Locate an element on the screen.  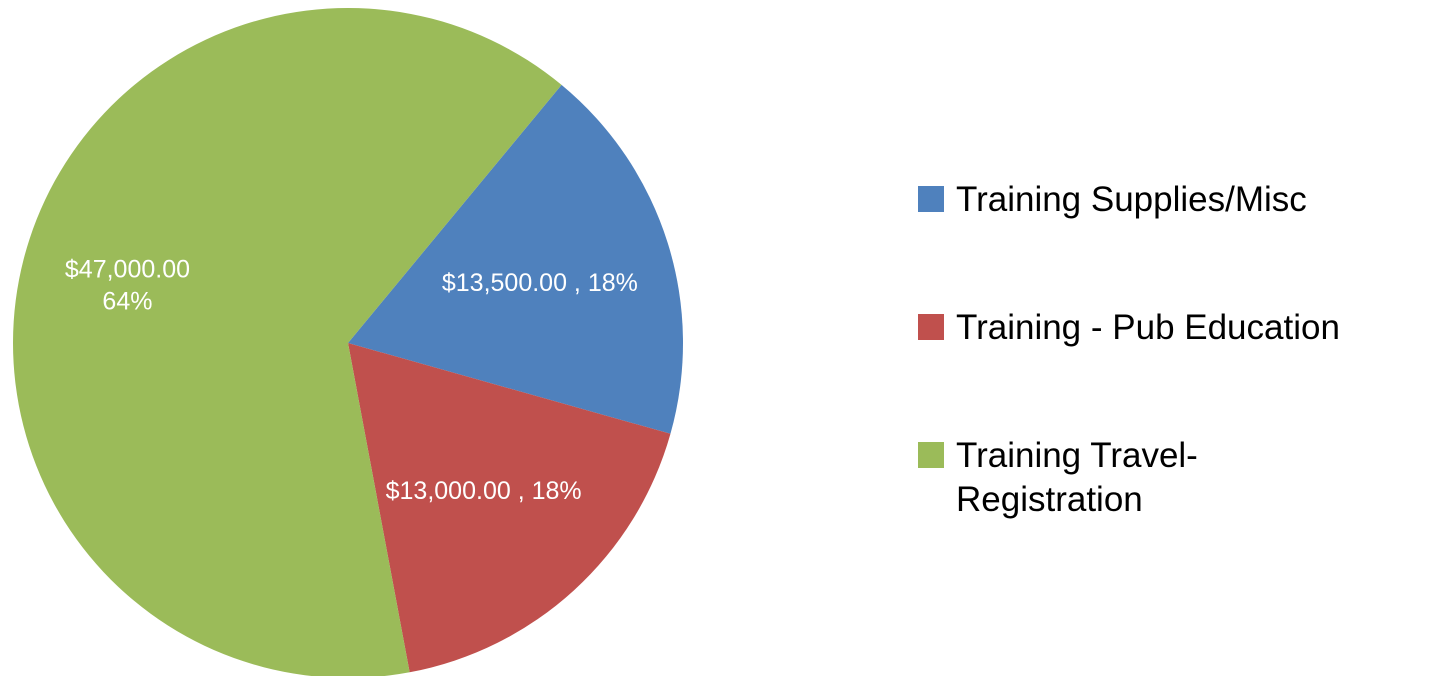
legend-item: Training - Pub Education is located at coordinates (1129, 328).